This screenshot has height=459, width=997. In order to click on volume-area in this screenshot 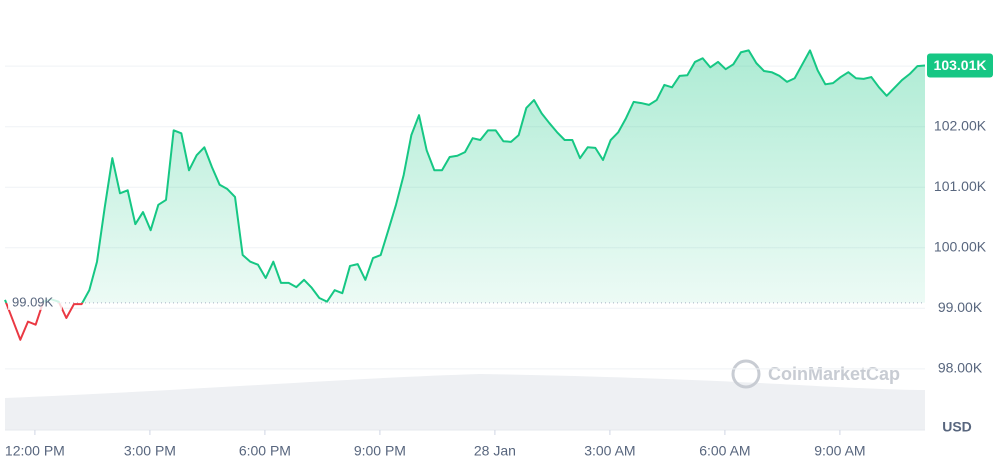, I will do `click(465, 402)`.